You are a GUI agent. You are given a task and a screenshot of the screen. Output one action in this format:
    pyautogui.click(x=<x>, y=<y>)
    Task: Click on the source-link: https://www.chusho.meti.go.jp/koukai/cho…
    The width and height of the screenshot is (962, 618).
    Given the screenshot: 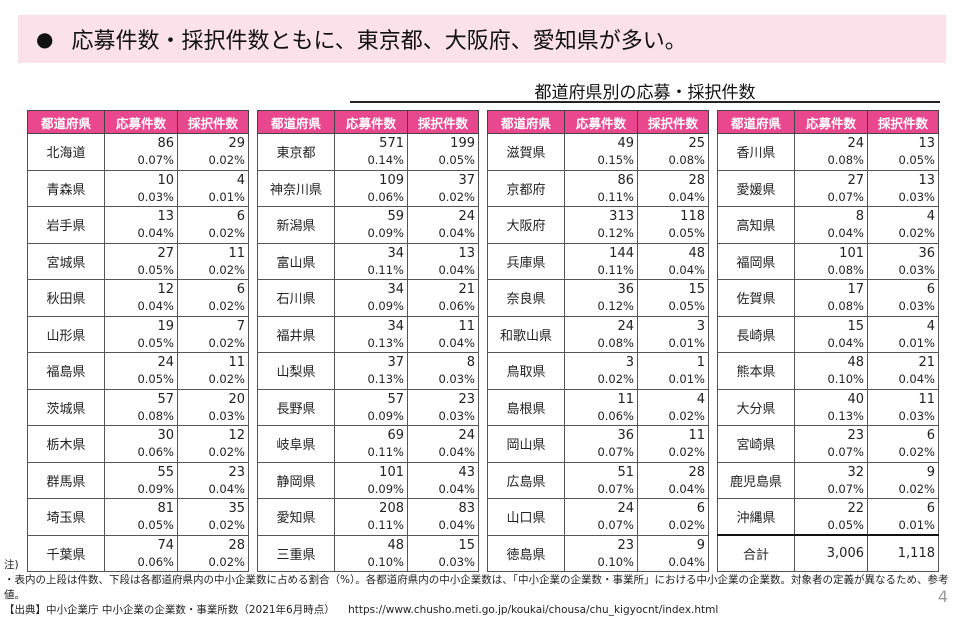 What is the action you would take?
    pyautogui.click(x=533, y=610)
    